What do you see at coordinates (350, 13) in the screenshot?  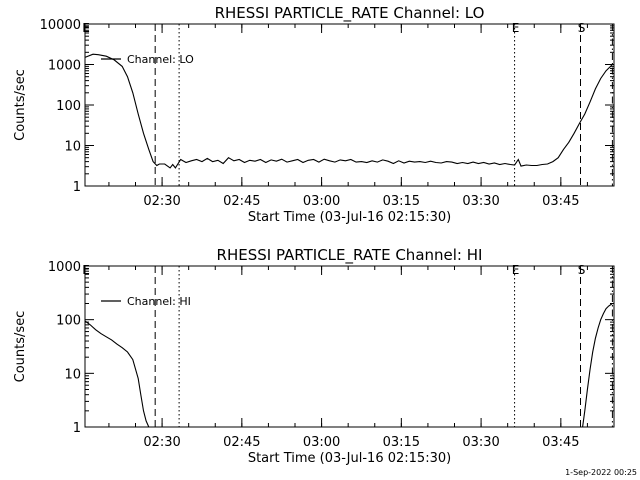 I see `chart-title: RHESSI PARTICLE_RATE Channel: LO` at bounding box center [350, 13].